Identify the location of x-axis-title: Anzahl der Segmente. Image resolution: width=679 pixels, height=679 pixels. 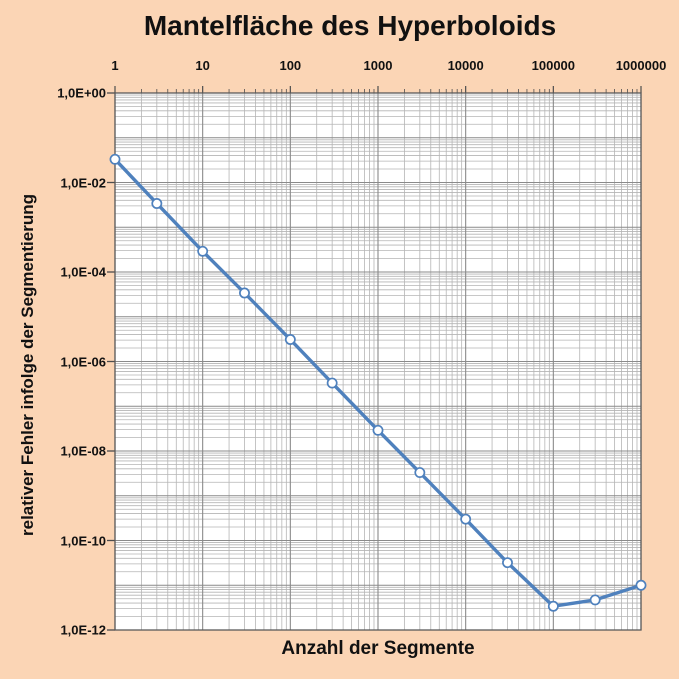
(378, 648).